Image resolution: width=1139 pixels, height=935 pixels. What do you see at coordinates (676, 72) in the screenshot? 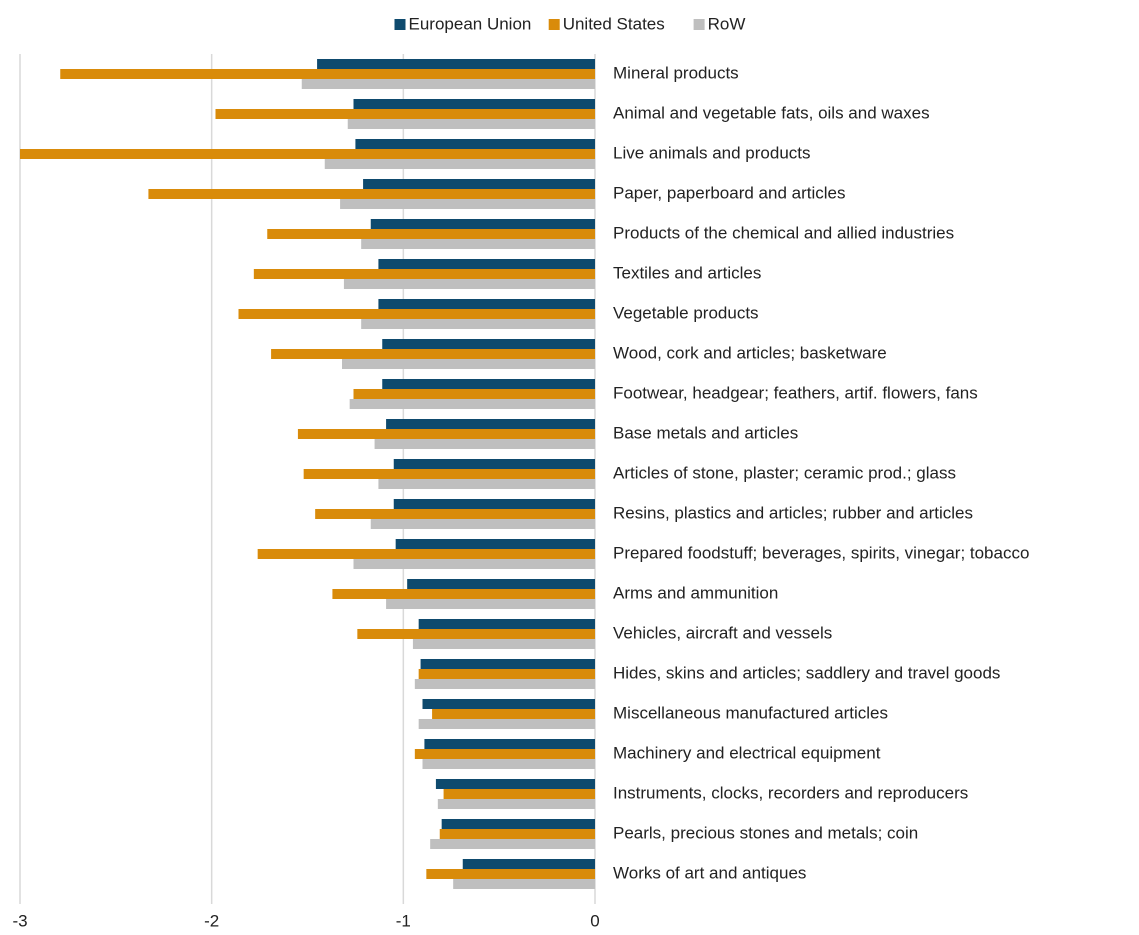
I see `y-tick-label: Mineral products` at bounding box center [676, 72].